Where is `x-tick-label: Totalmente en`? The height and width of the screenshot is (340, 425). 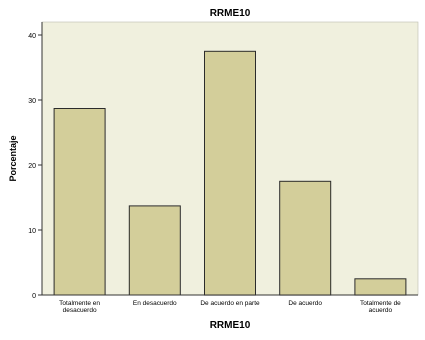
x-tick-label: Totalmente en is located at coordinates (79, 303).